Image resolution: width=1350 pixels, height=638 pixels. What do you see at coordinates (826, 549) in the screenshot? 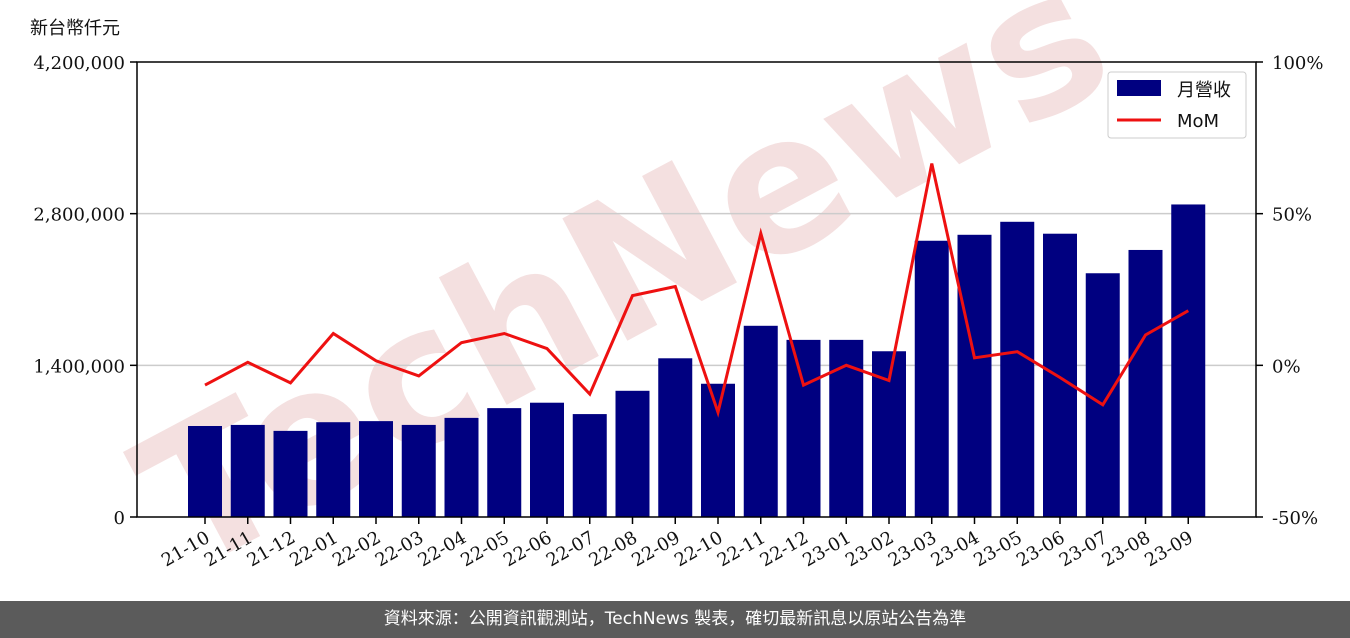
I see `x-tick-label-23-01: 23-01` at bounding box center [826, 549].